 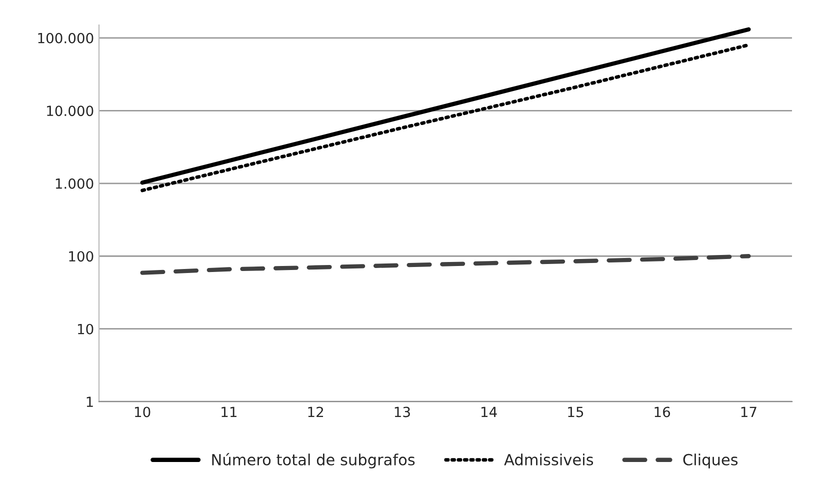 I want to click on y-tick-label: 1.000, so click(x=75, y=183).